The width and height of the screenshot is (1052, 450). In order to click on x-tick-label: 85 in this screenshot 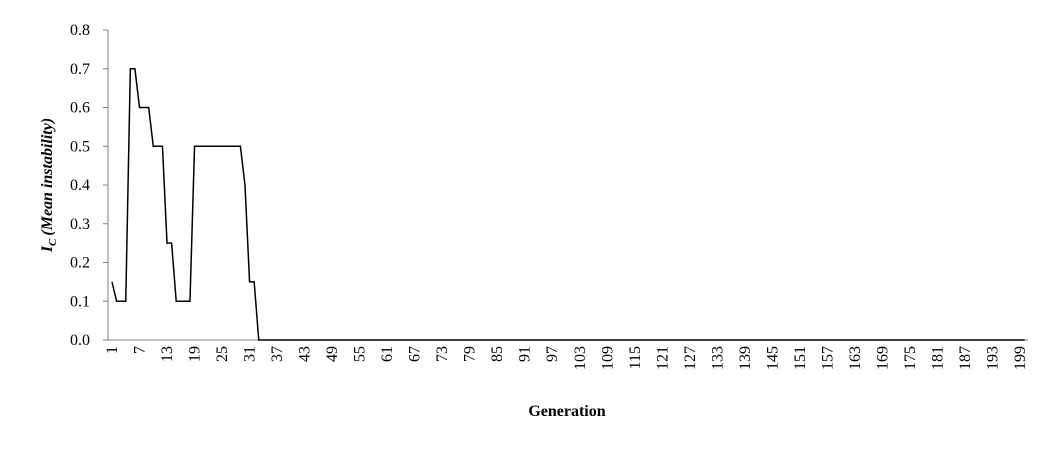, I will do `click(497, 354)`.